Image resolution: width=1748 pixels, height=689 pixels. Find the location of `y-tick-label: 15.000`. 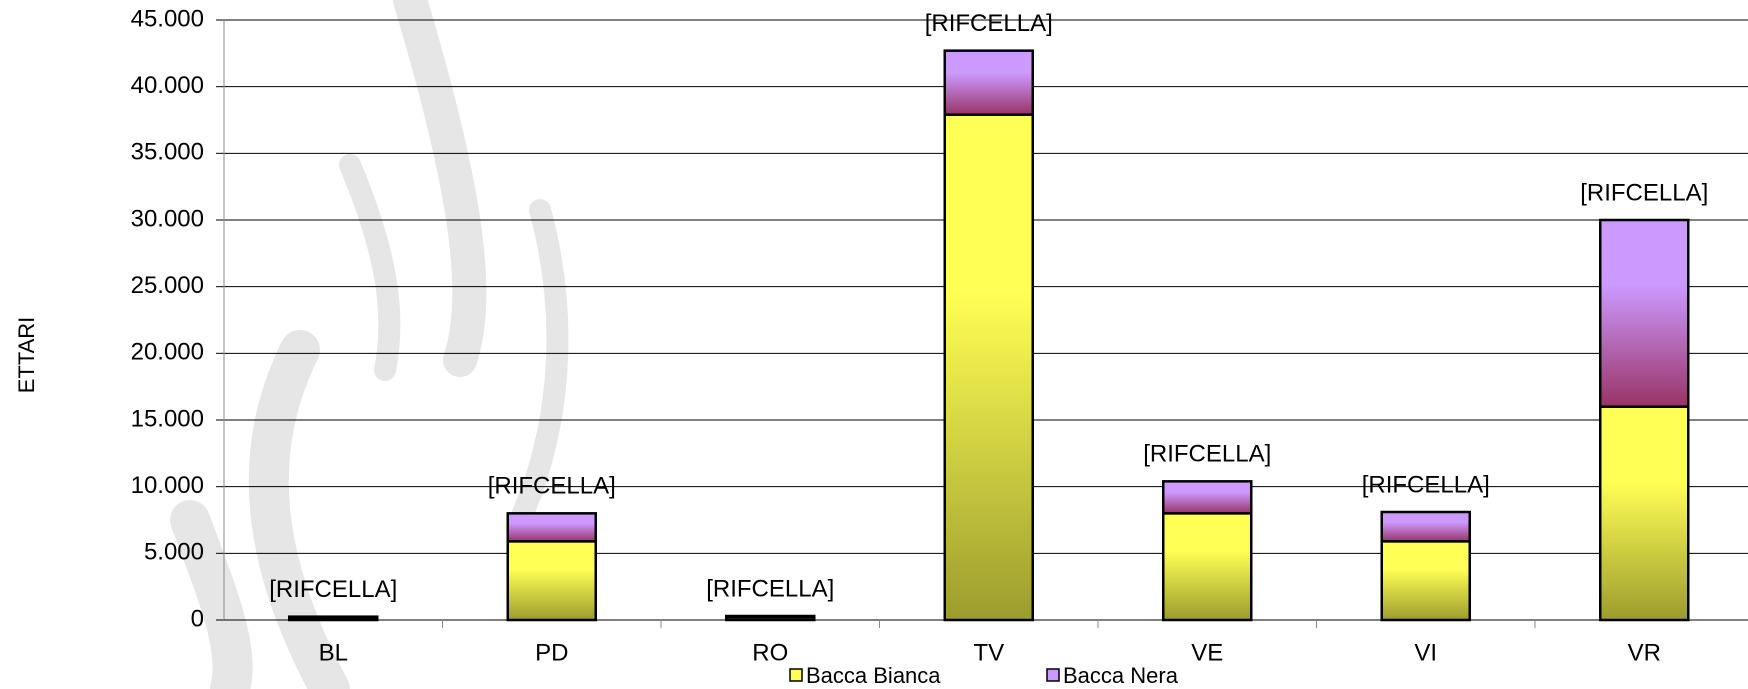

y-tick-label: 15.000 is located at coordinates (167, 418).